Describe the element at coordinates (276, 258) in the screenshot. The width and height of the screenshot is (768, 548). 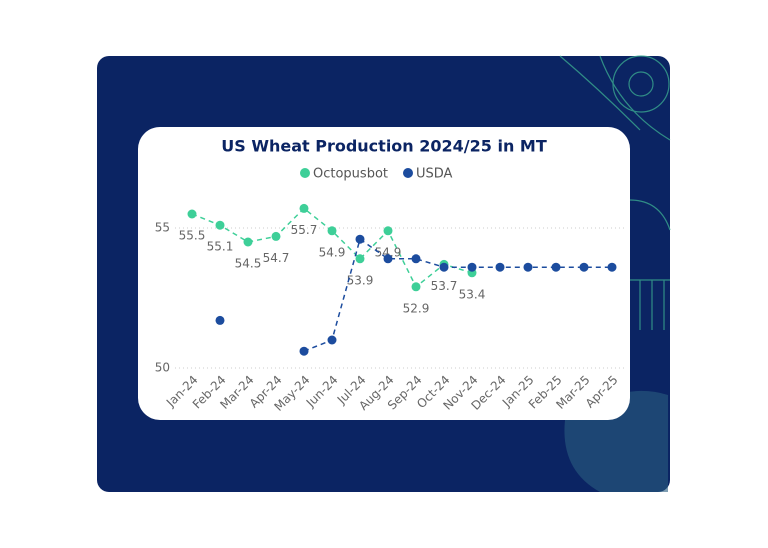
I see `data-label: 54.7` at that location.